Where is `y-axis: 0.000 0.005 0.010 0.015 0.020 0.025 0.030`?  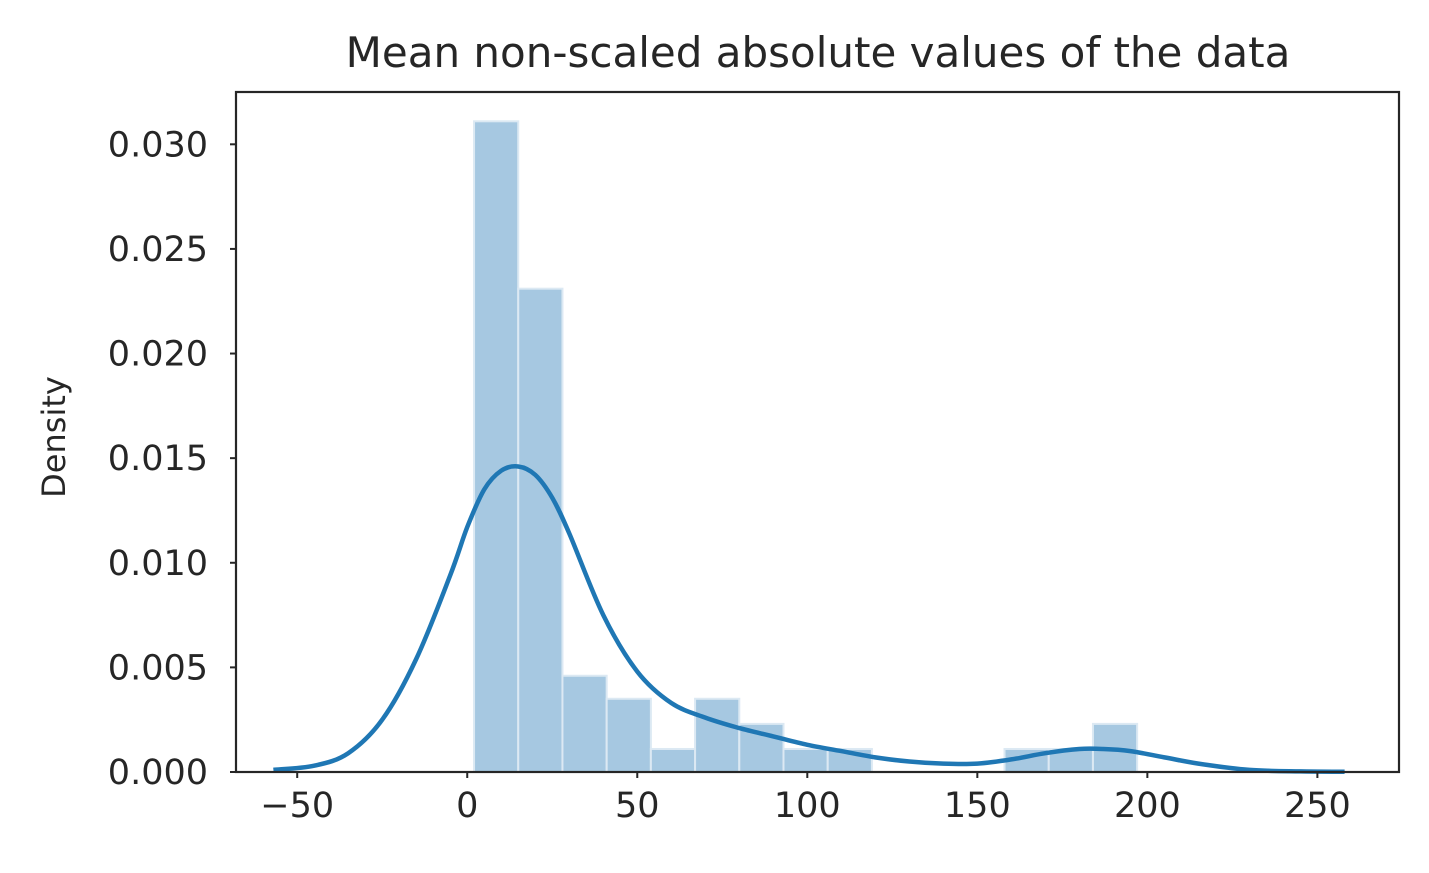 y-axis: 0.000 0.005 0.010 0.015 0.020 0.025 0.030 is located at coordinates (172, 459).